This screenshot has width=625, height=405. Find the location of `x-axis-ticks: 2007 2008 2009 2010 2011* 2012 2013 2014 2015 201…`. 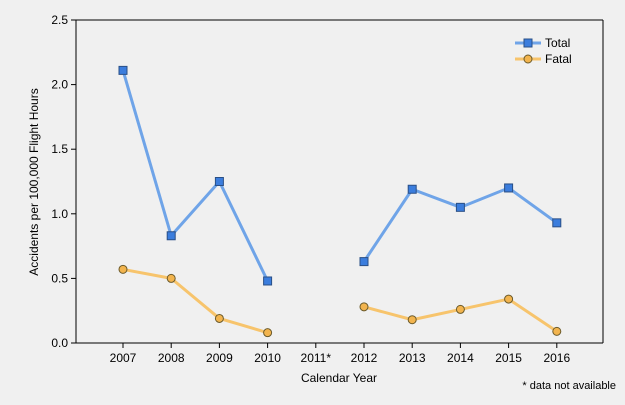

x-axis-ticks: 2007 2008 2009 2010 2011* 2012 2013 2014 2015 201… is located at coordinates (340, 354).